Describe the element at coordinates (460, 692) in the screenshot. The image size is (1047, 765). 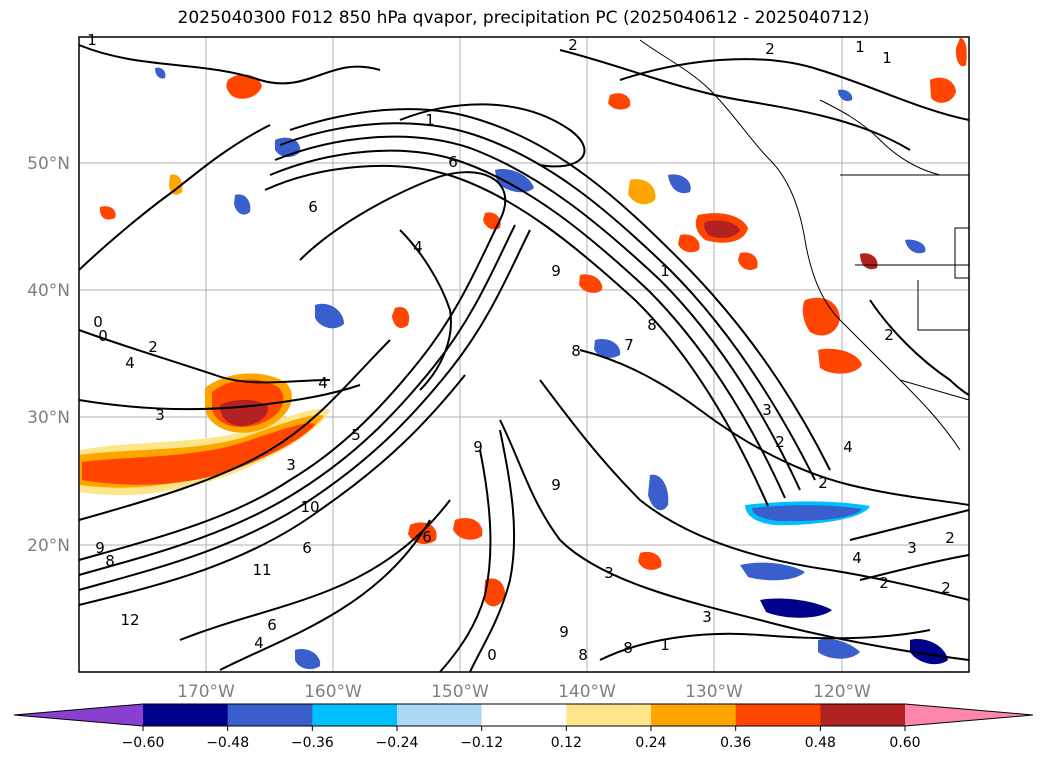
I see `lon-tick-label: 150°W` at that location.